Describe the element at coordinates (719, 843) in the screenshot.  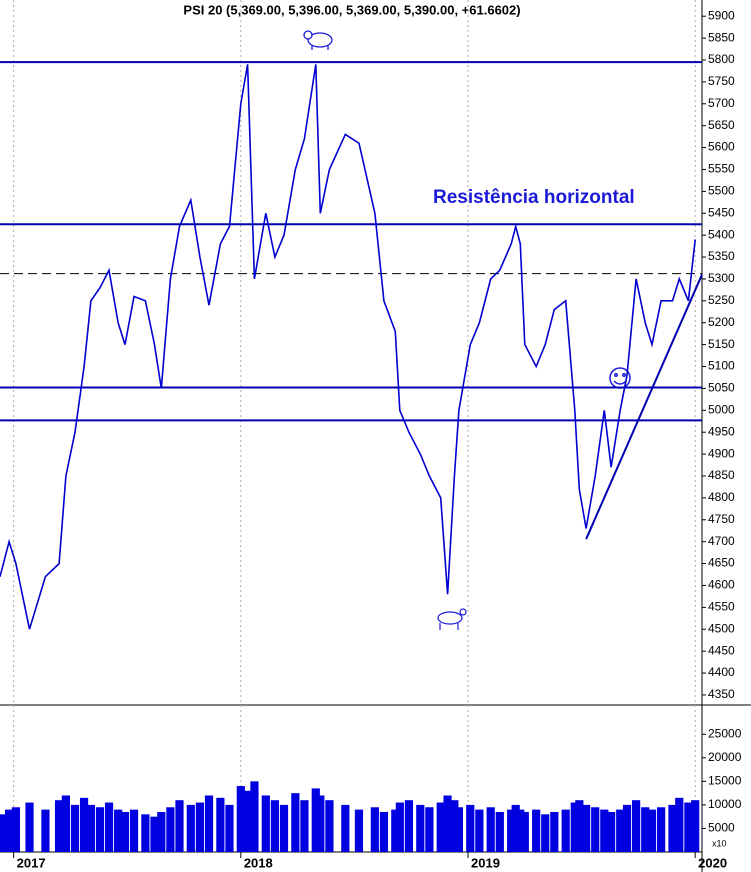
I see `volume-unit: x10` at that location.